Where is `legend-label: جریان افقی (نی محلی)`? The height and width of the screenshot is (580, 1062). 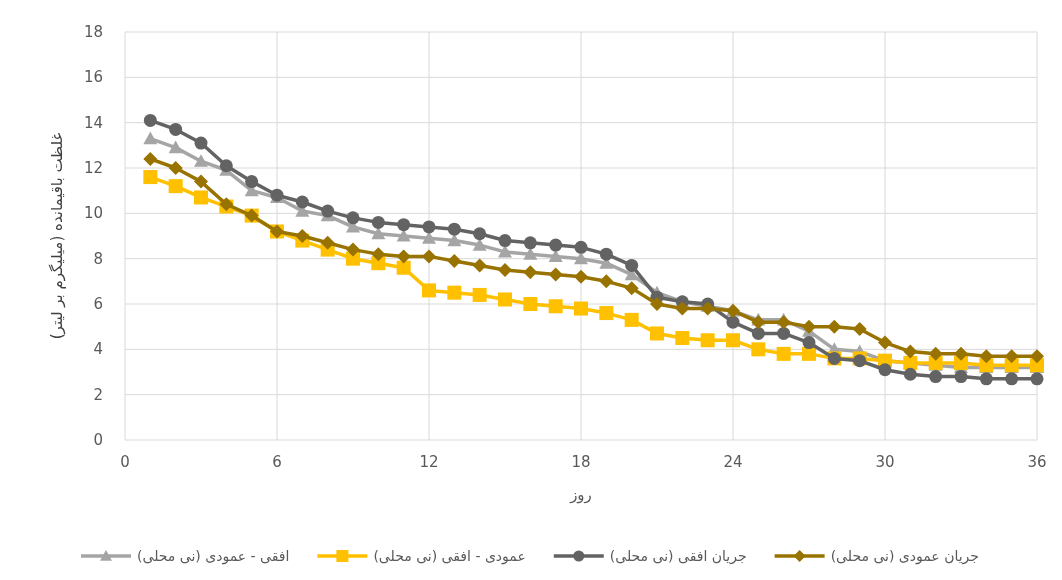
legend-label: جریان افقی (نی محلی) is located at coordinates (678, 556).